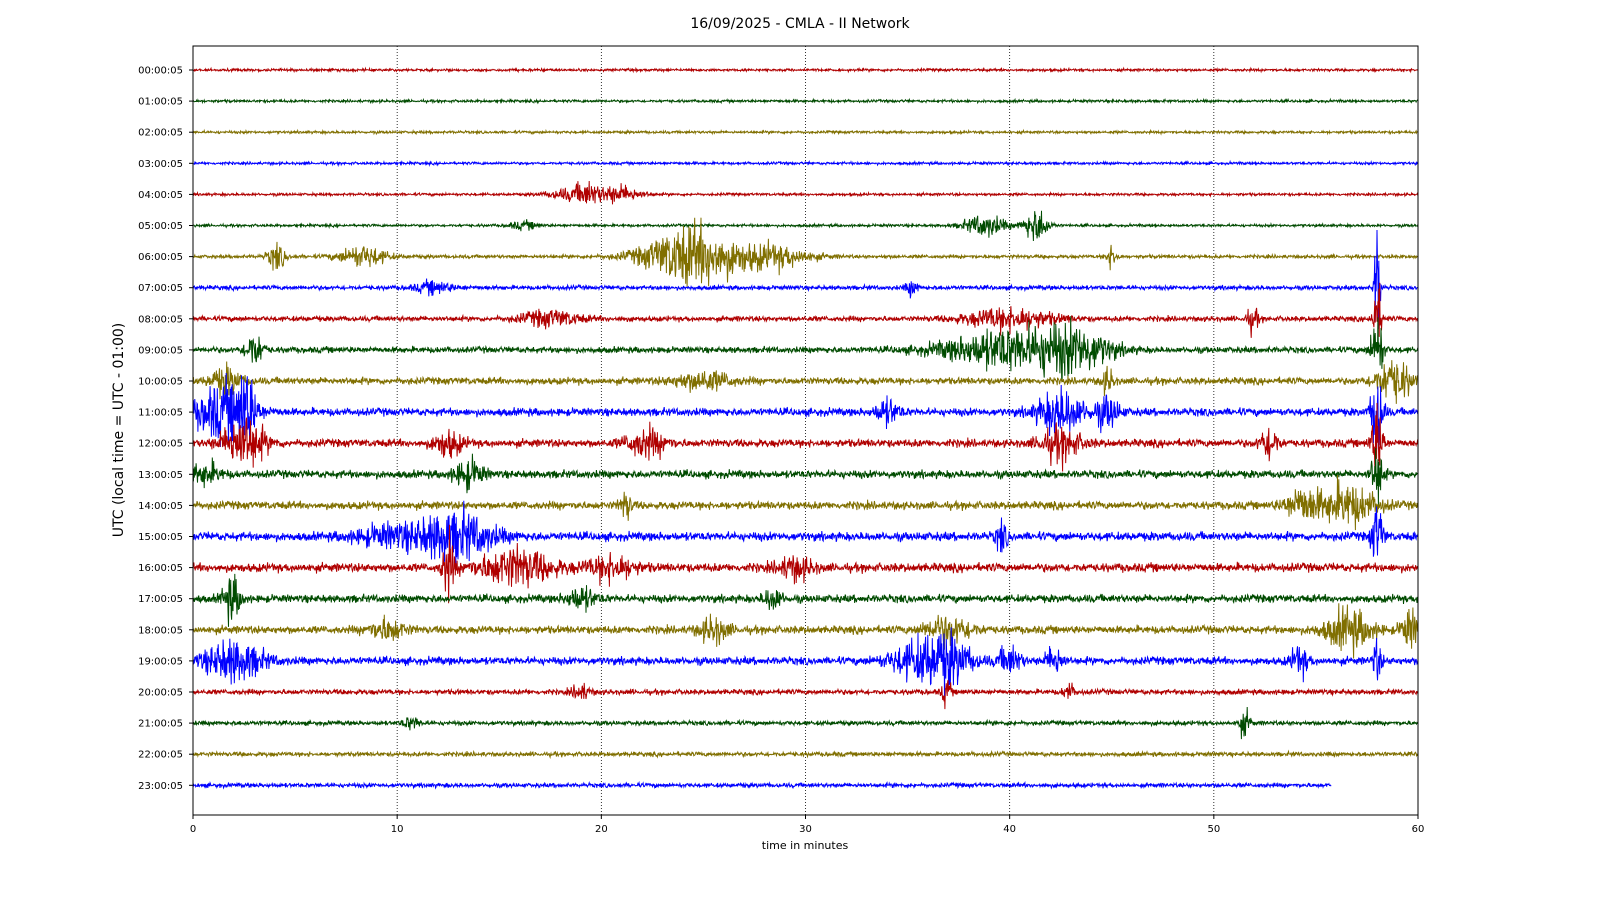  What do you see at coordinates (601, 829) in the screenshot?
I see `x-tick-label: 20` at bounding box center [601, 829].